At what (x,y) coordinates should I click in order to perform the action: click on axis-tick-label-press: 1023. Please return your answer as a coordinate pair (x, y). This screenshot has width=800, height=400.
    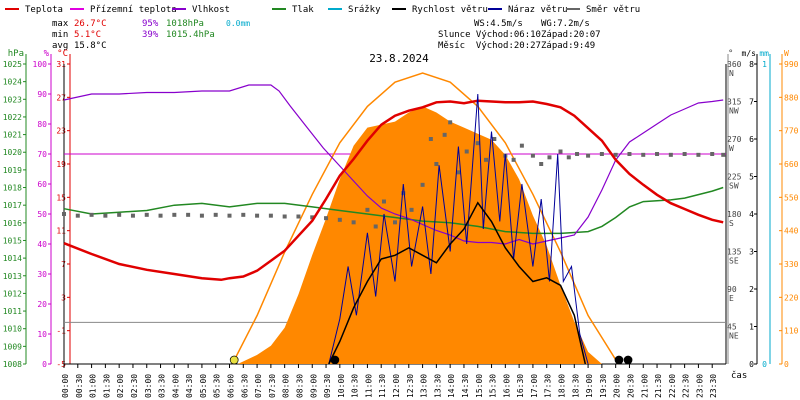
    Looking at the image, I should click on (12, 99).